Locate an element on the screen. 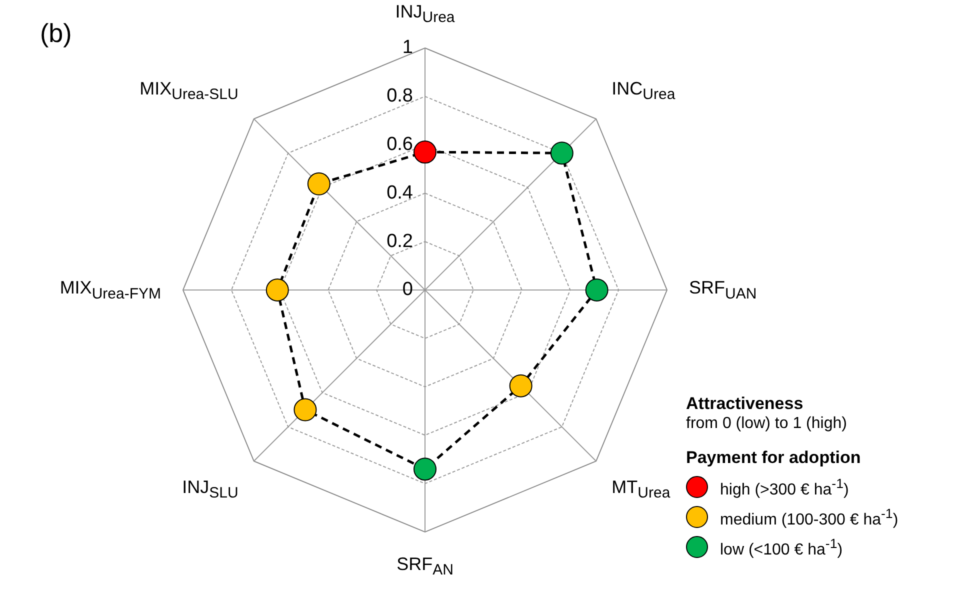 This screenshot has height=592, width=958. y-tick-label: 0.6 is located at coordinates (399, 145).